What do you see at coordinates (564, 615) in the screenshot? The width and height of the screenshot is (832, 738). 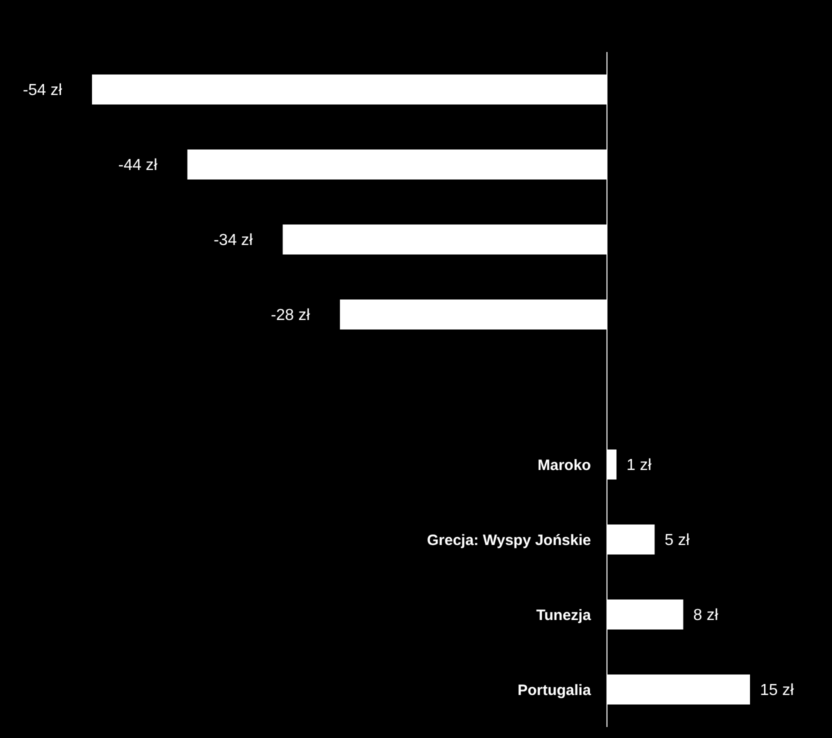 I see `y-tick-label: Tunezja` at bounding box center [564, 615].